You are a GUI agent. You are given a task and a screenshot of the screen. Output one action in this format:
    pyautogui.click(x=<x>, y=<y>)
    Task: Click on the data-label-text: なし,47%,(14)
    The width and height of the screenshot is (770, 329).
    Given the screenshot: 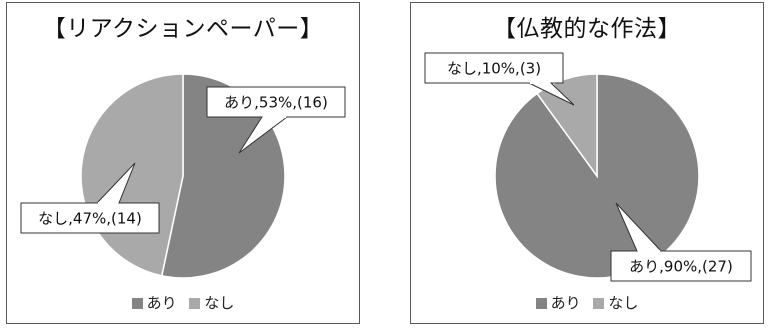 What is the action you would take?
    pyautogui.click(x=90, y=219)
    